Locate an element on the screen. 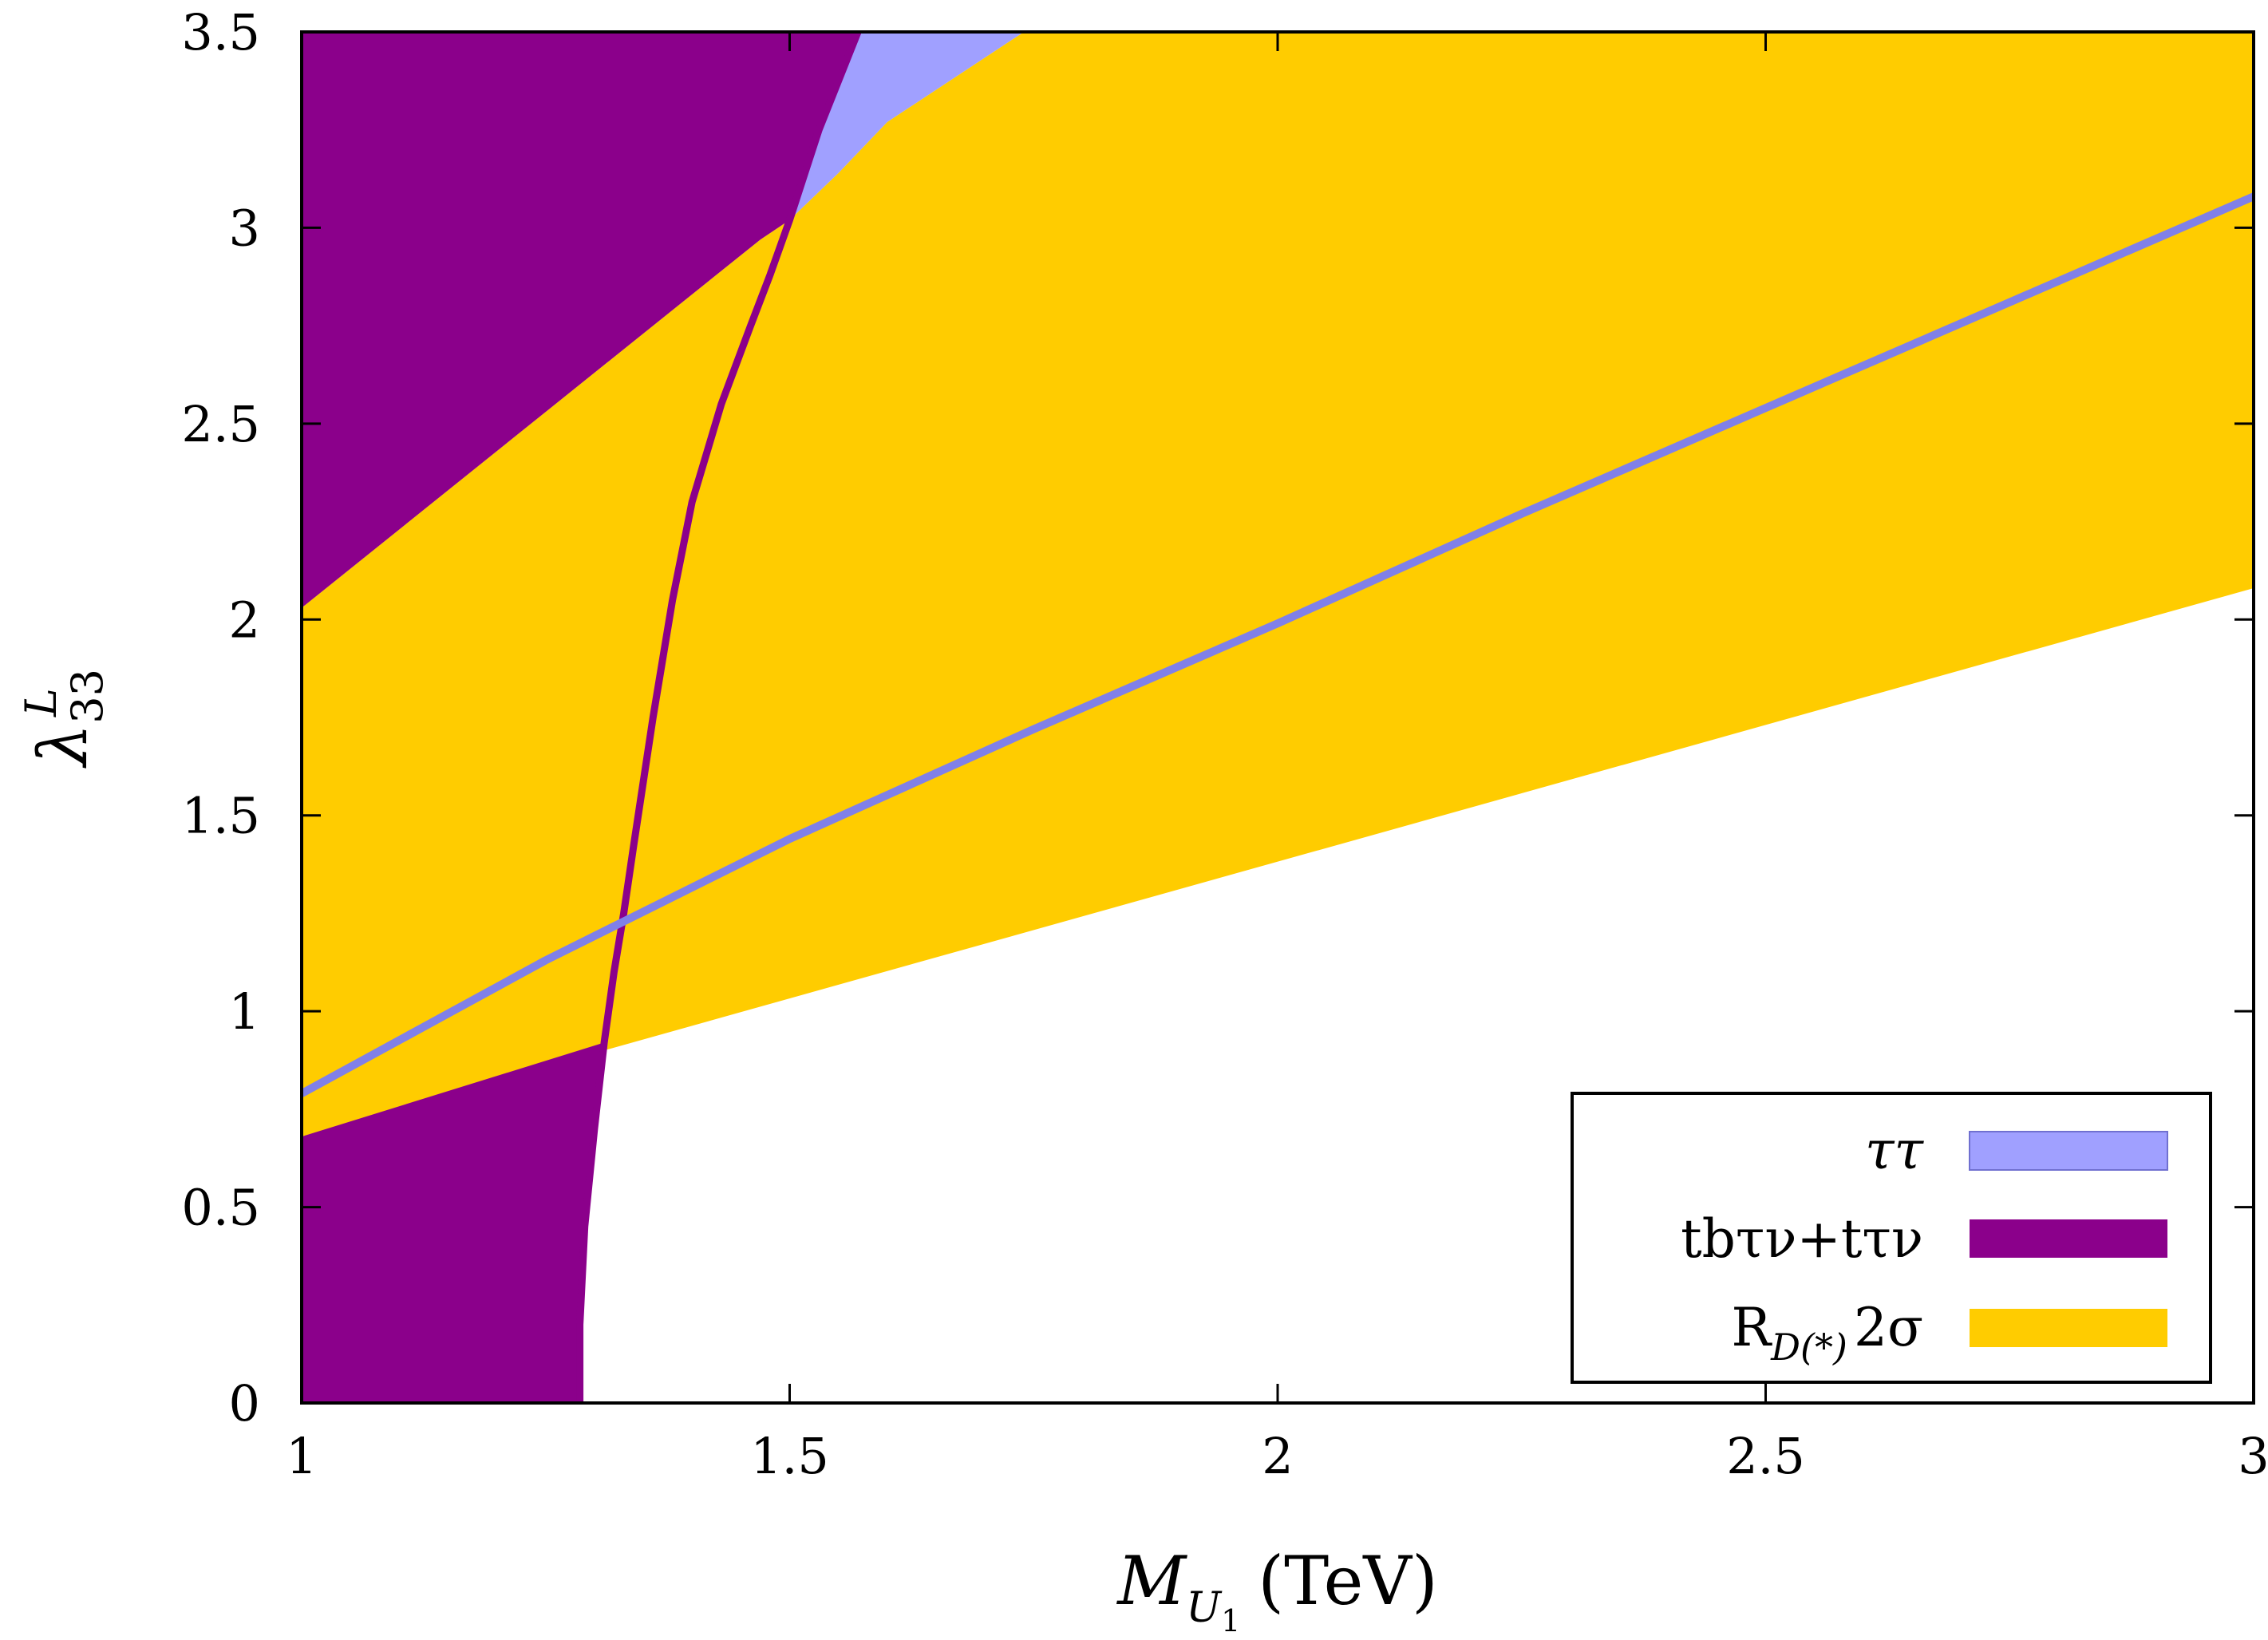 The width and height of the screenshot is (2268, 1640). y-axis-symbol: λ is located at coordinates (63, 746).